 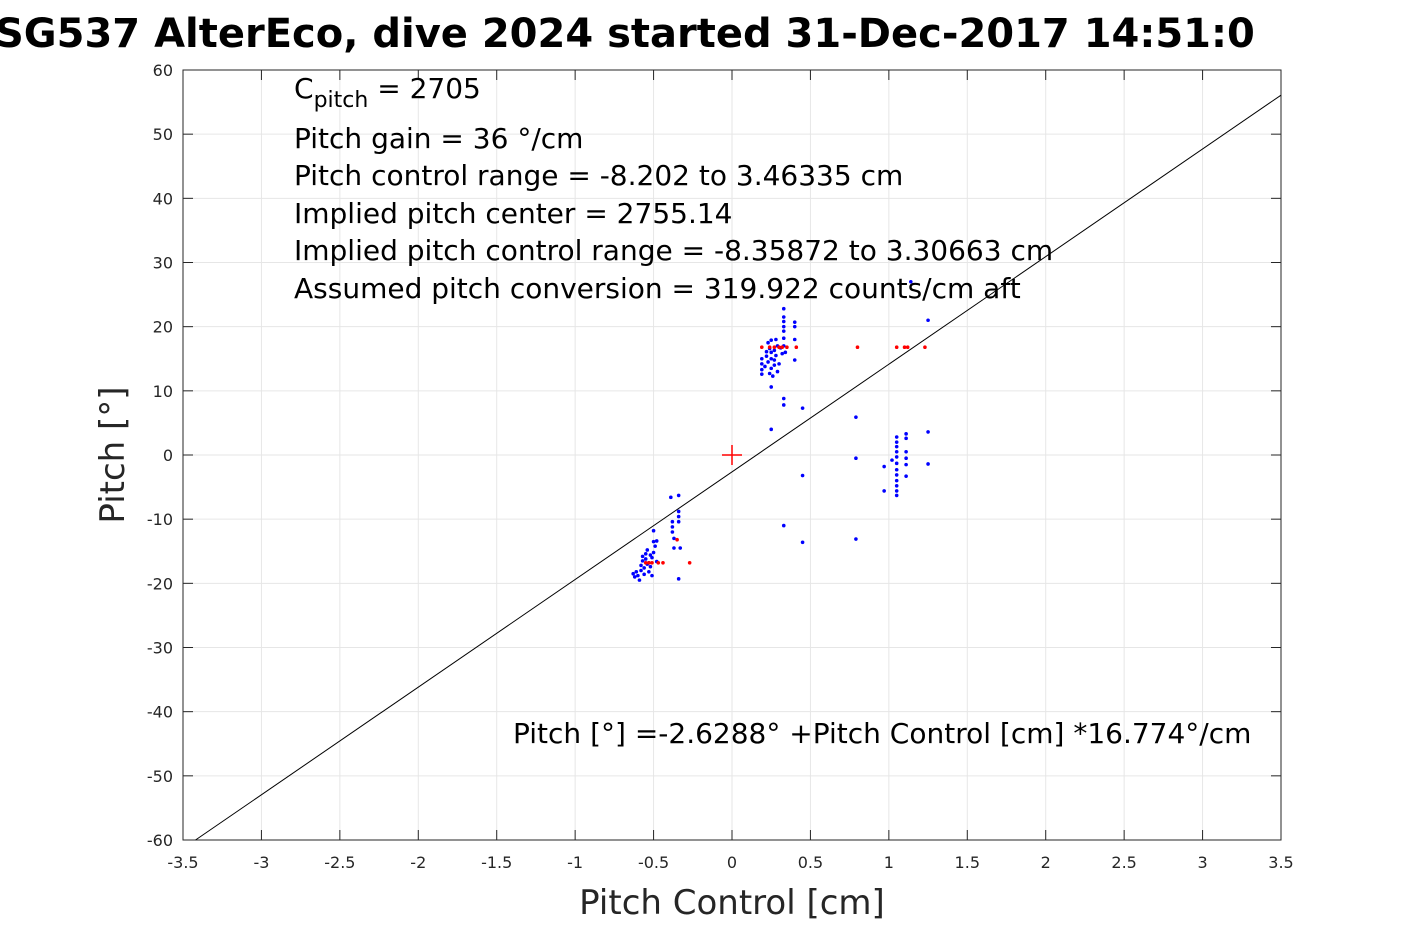 I want to click on x-tick-label: -3.5, so click(x=182, y=862).